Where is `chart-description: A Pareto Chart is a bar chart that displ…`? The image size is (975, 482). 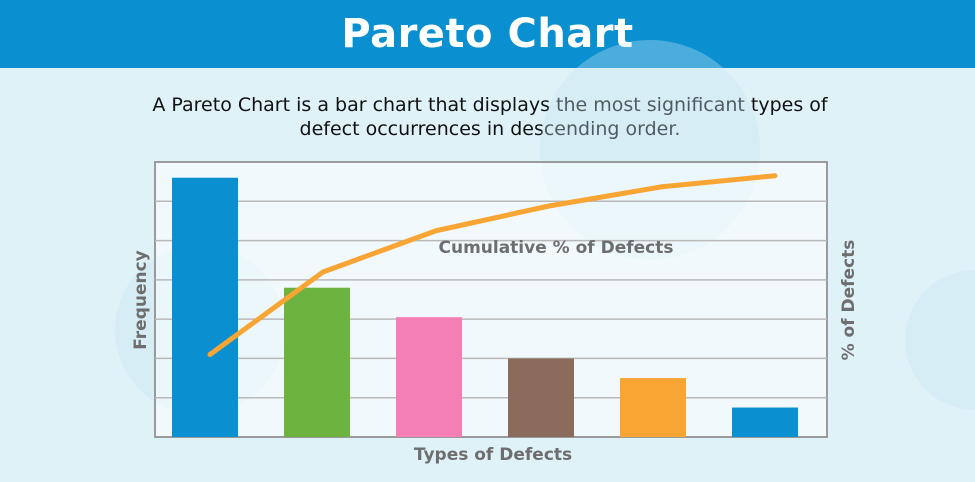 chart-description: A Pareto Chart is a bar chart that displ… is located at coordinates (490, 117).